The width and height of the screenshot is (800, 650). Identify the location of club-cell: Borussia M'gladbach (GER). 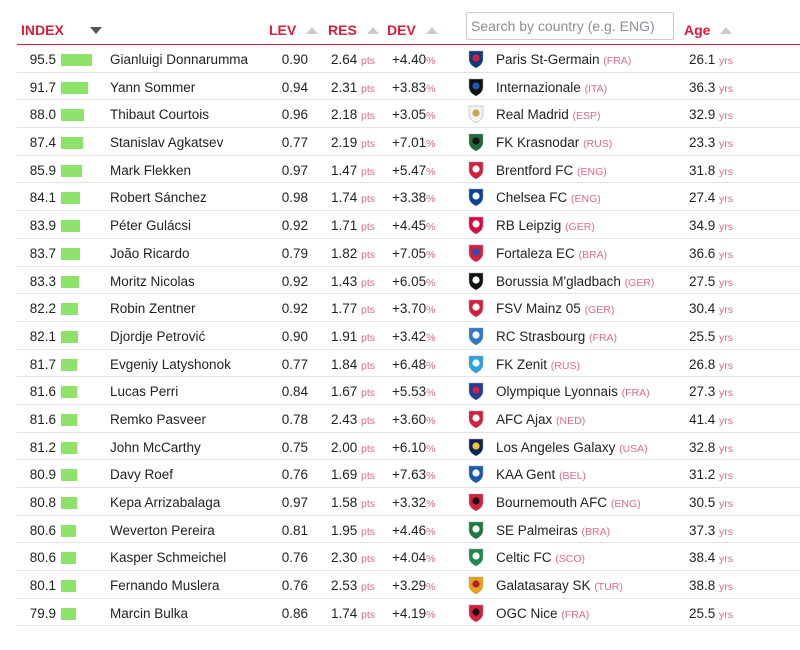
(575, 281).